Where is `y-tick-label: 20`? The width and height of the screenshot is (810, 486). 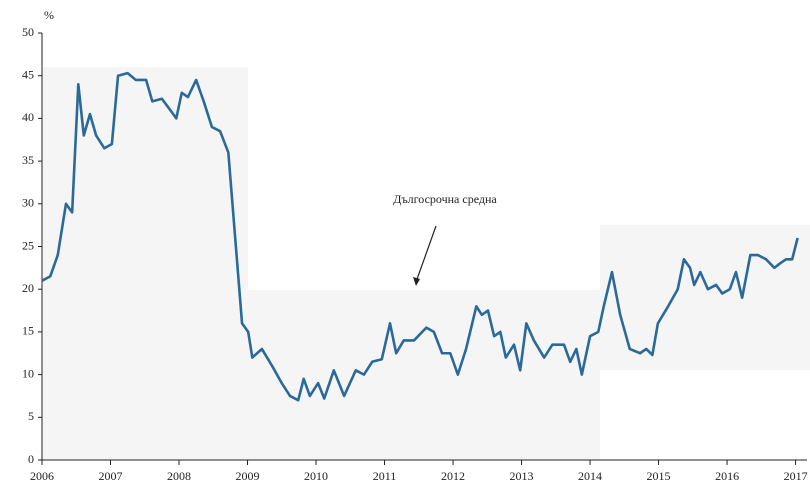
y-tick-label: 20 is located at coordinates (28, 288).